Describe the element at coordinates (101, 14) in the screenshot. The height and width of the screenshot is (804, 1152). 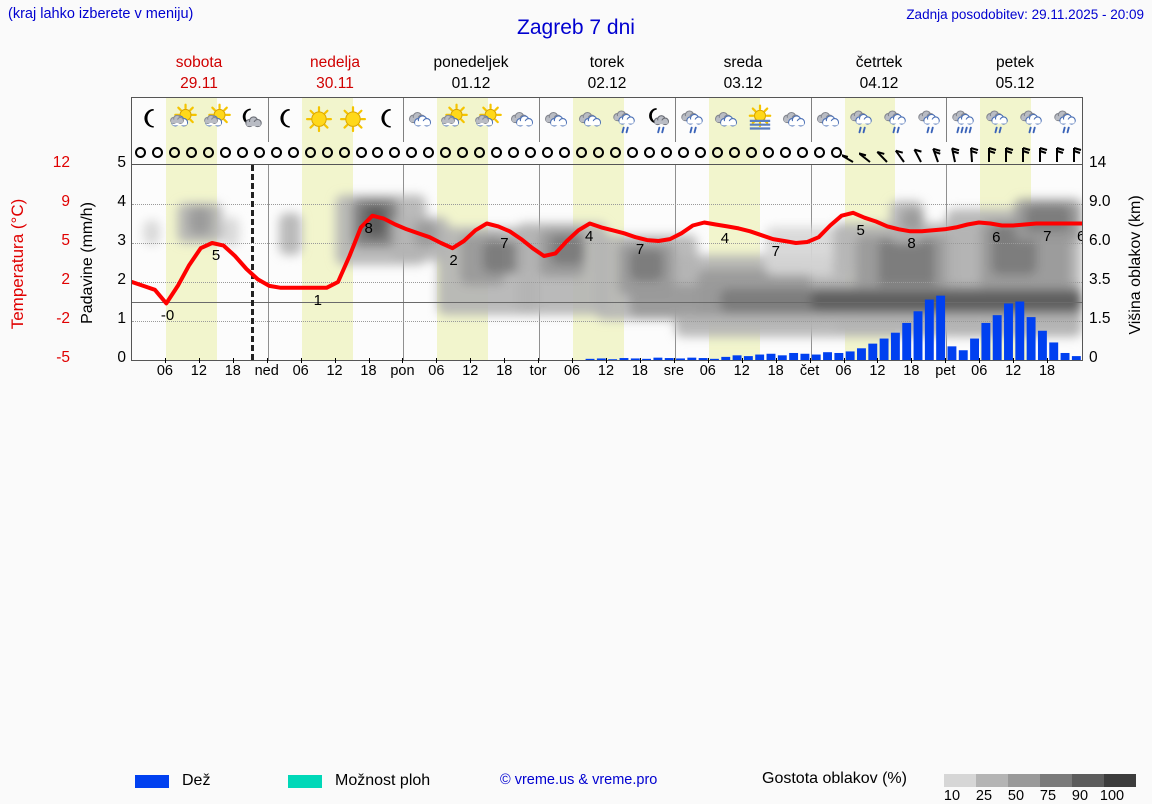
I see `location-note: (kraj lahko izberete v meniju)` at that location.